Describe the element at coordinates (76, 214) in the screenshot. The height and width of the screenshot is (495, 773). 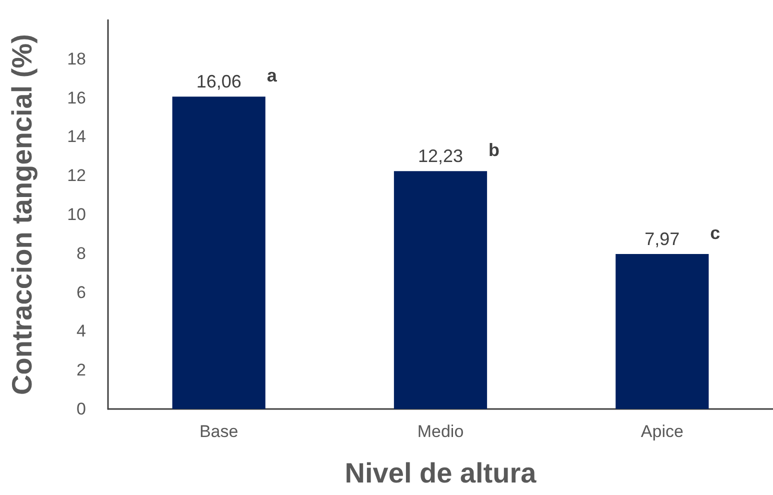
I see `y-tick-label: 10` at that location.